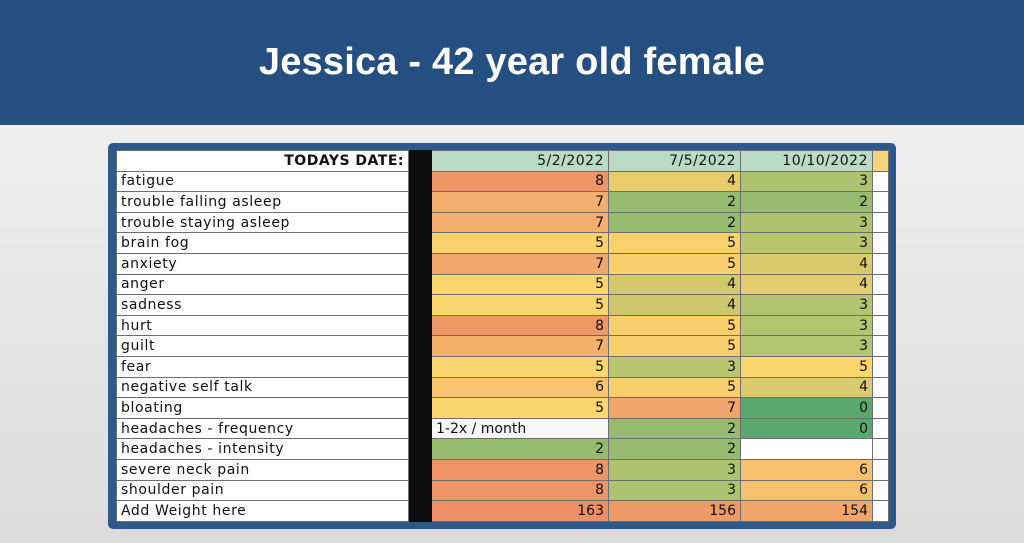  What do you see at coordinates (262, 408) in the screenshot?
I see `row-label: bloating` at bounding box center [262, 408].